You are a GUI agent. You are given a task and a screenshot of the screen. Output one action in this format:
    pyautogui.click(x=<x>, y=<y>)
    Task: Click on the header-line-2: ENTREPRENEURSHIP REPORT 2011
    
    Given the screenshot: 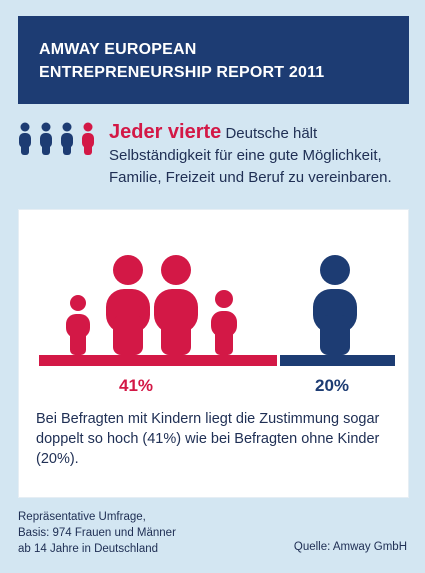 What is the action you would take?
    pyautogui.click(x=182, y=72)
    